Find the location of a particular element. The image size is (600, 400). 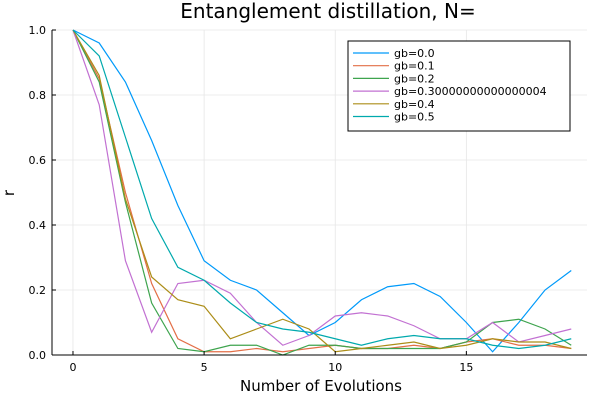

legend-label: gb=0.0 is located at coordinates (414, 53).